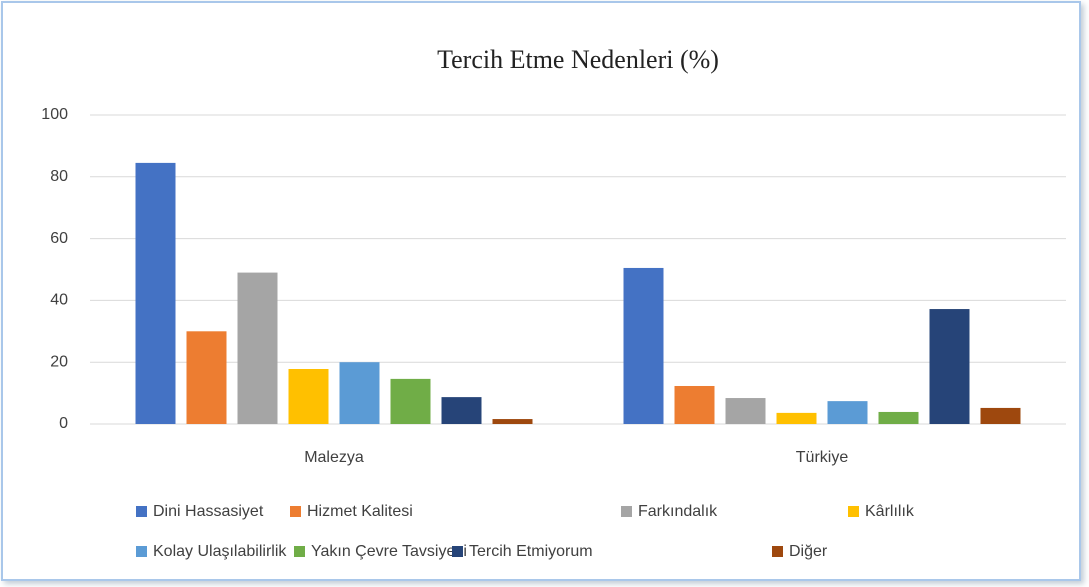  Describe the element at coordinates (678, 511) in the screenshot. I see `legend-label: Farkındalık` at that location.